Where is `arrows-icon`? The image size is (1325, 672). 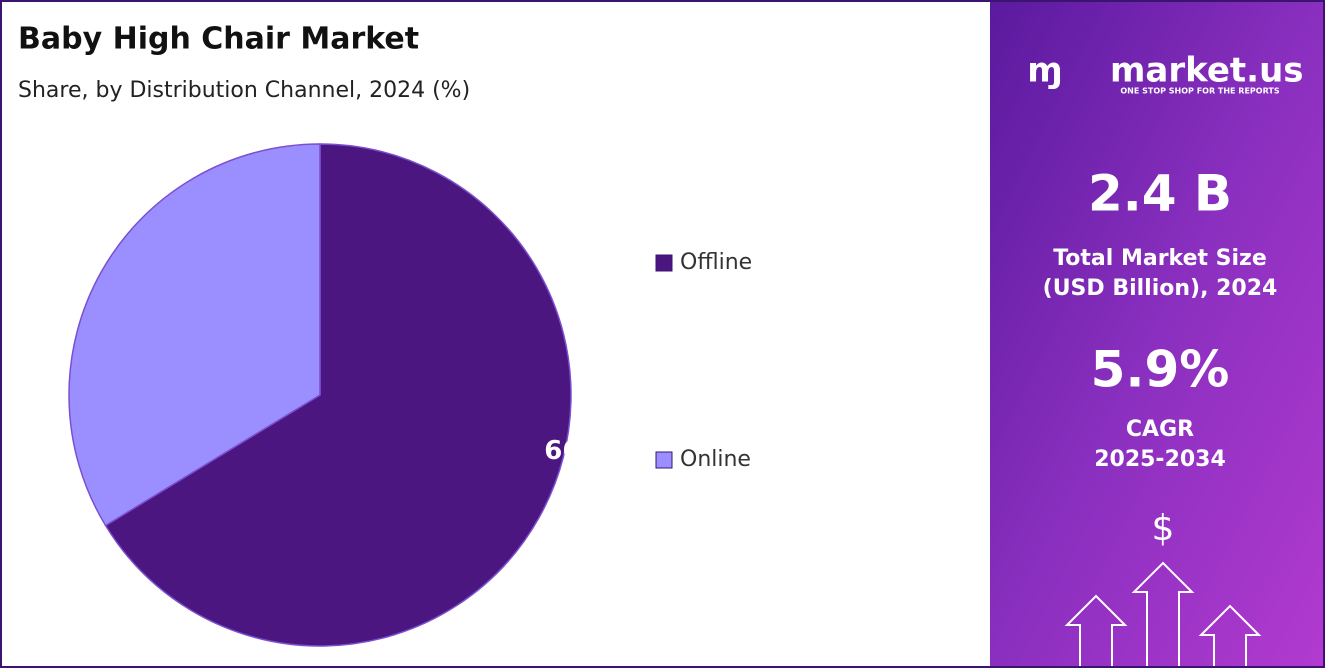 arrows-icon is located at coordinates (1163, 613).